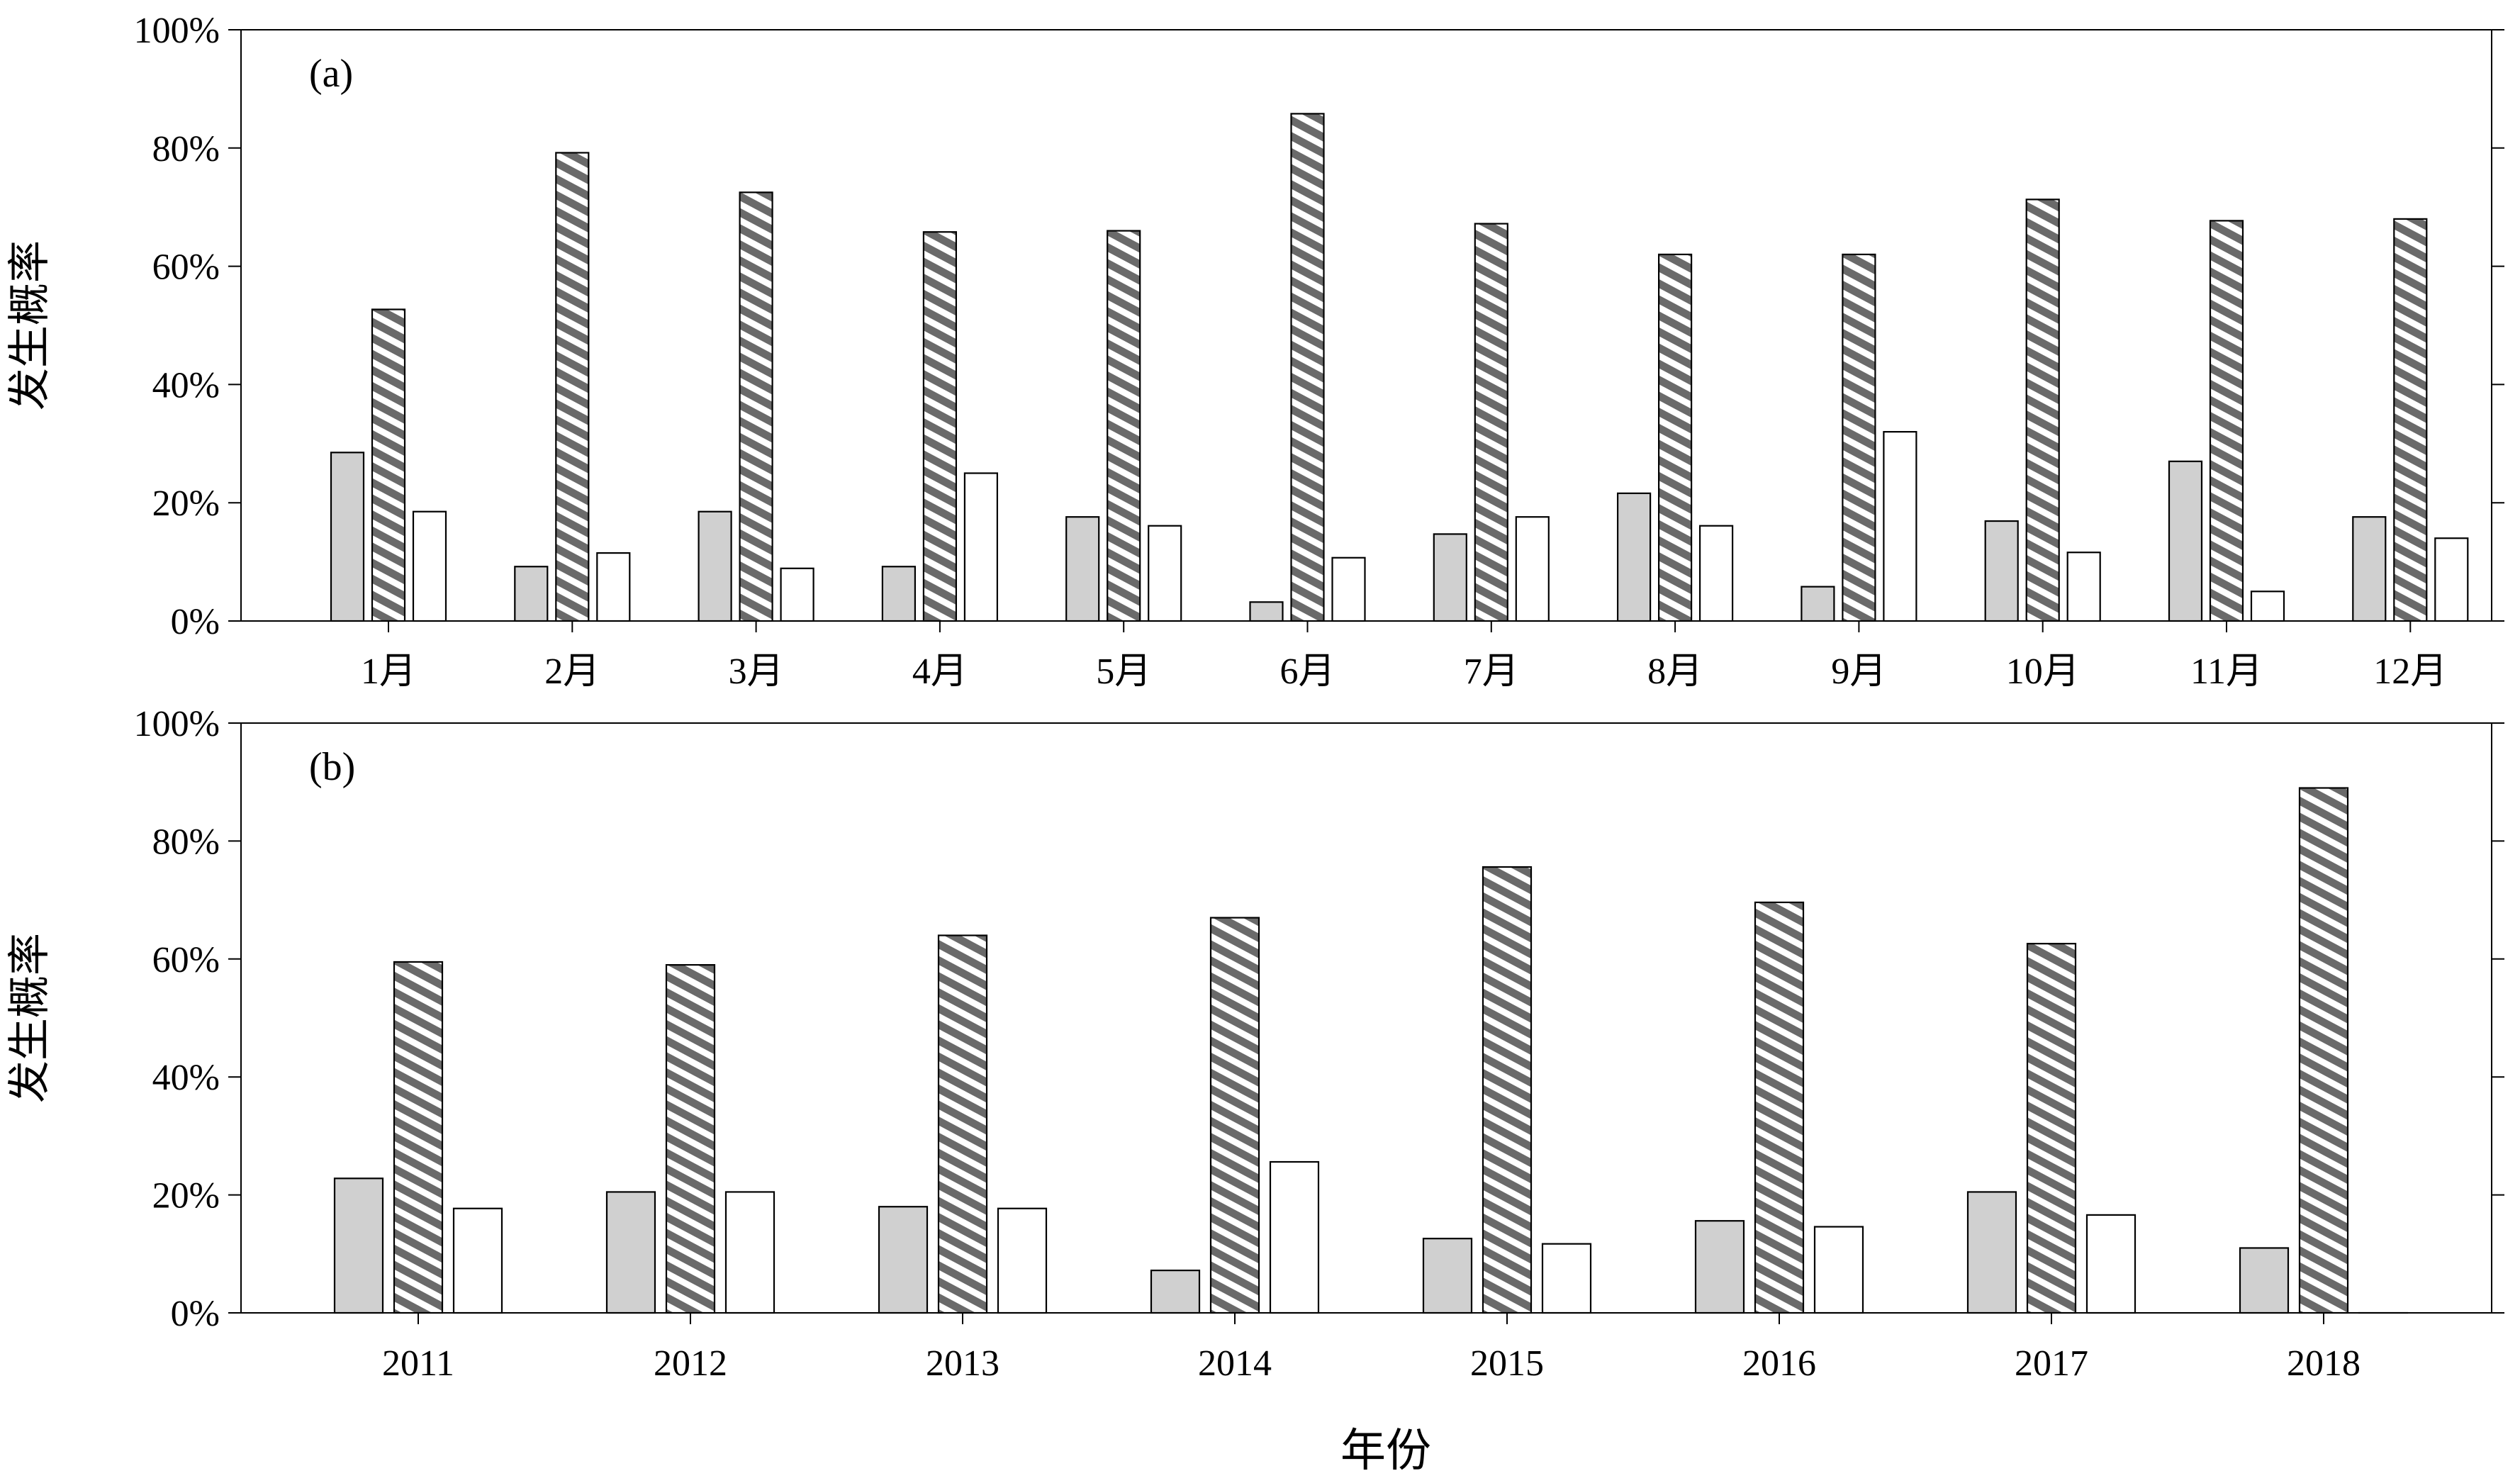  What do you see at coordinates (1349, 589) in the screenshot?
I see `bar-white-6月` at bounding box center [1349, 589].